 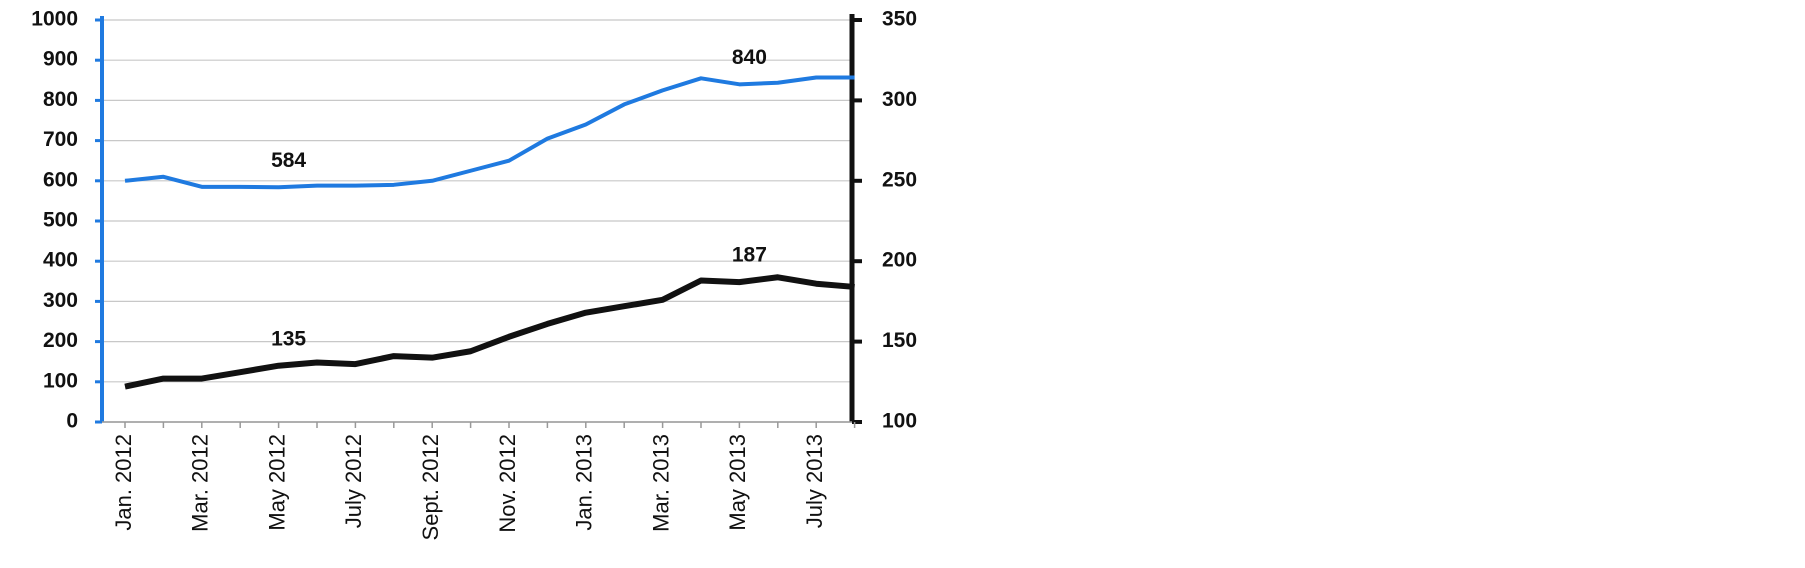 What do you see at coordinates (123, 482) in the screenshot?
I see `x-tick-label: Jan. 2012` at bounding box center [123, 482].